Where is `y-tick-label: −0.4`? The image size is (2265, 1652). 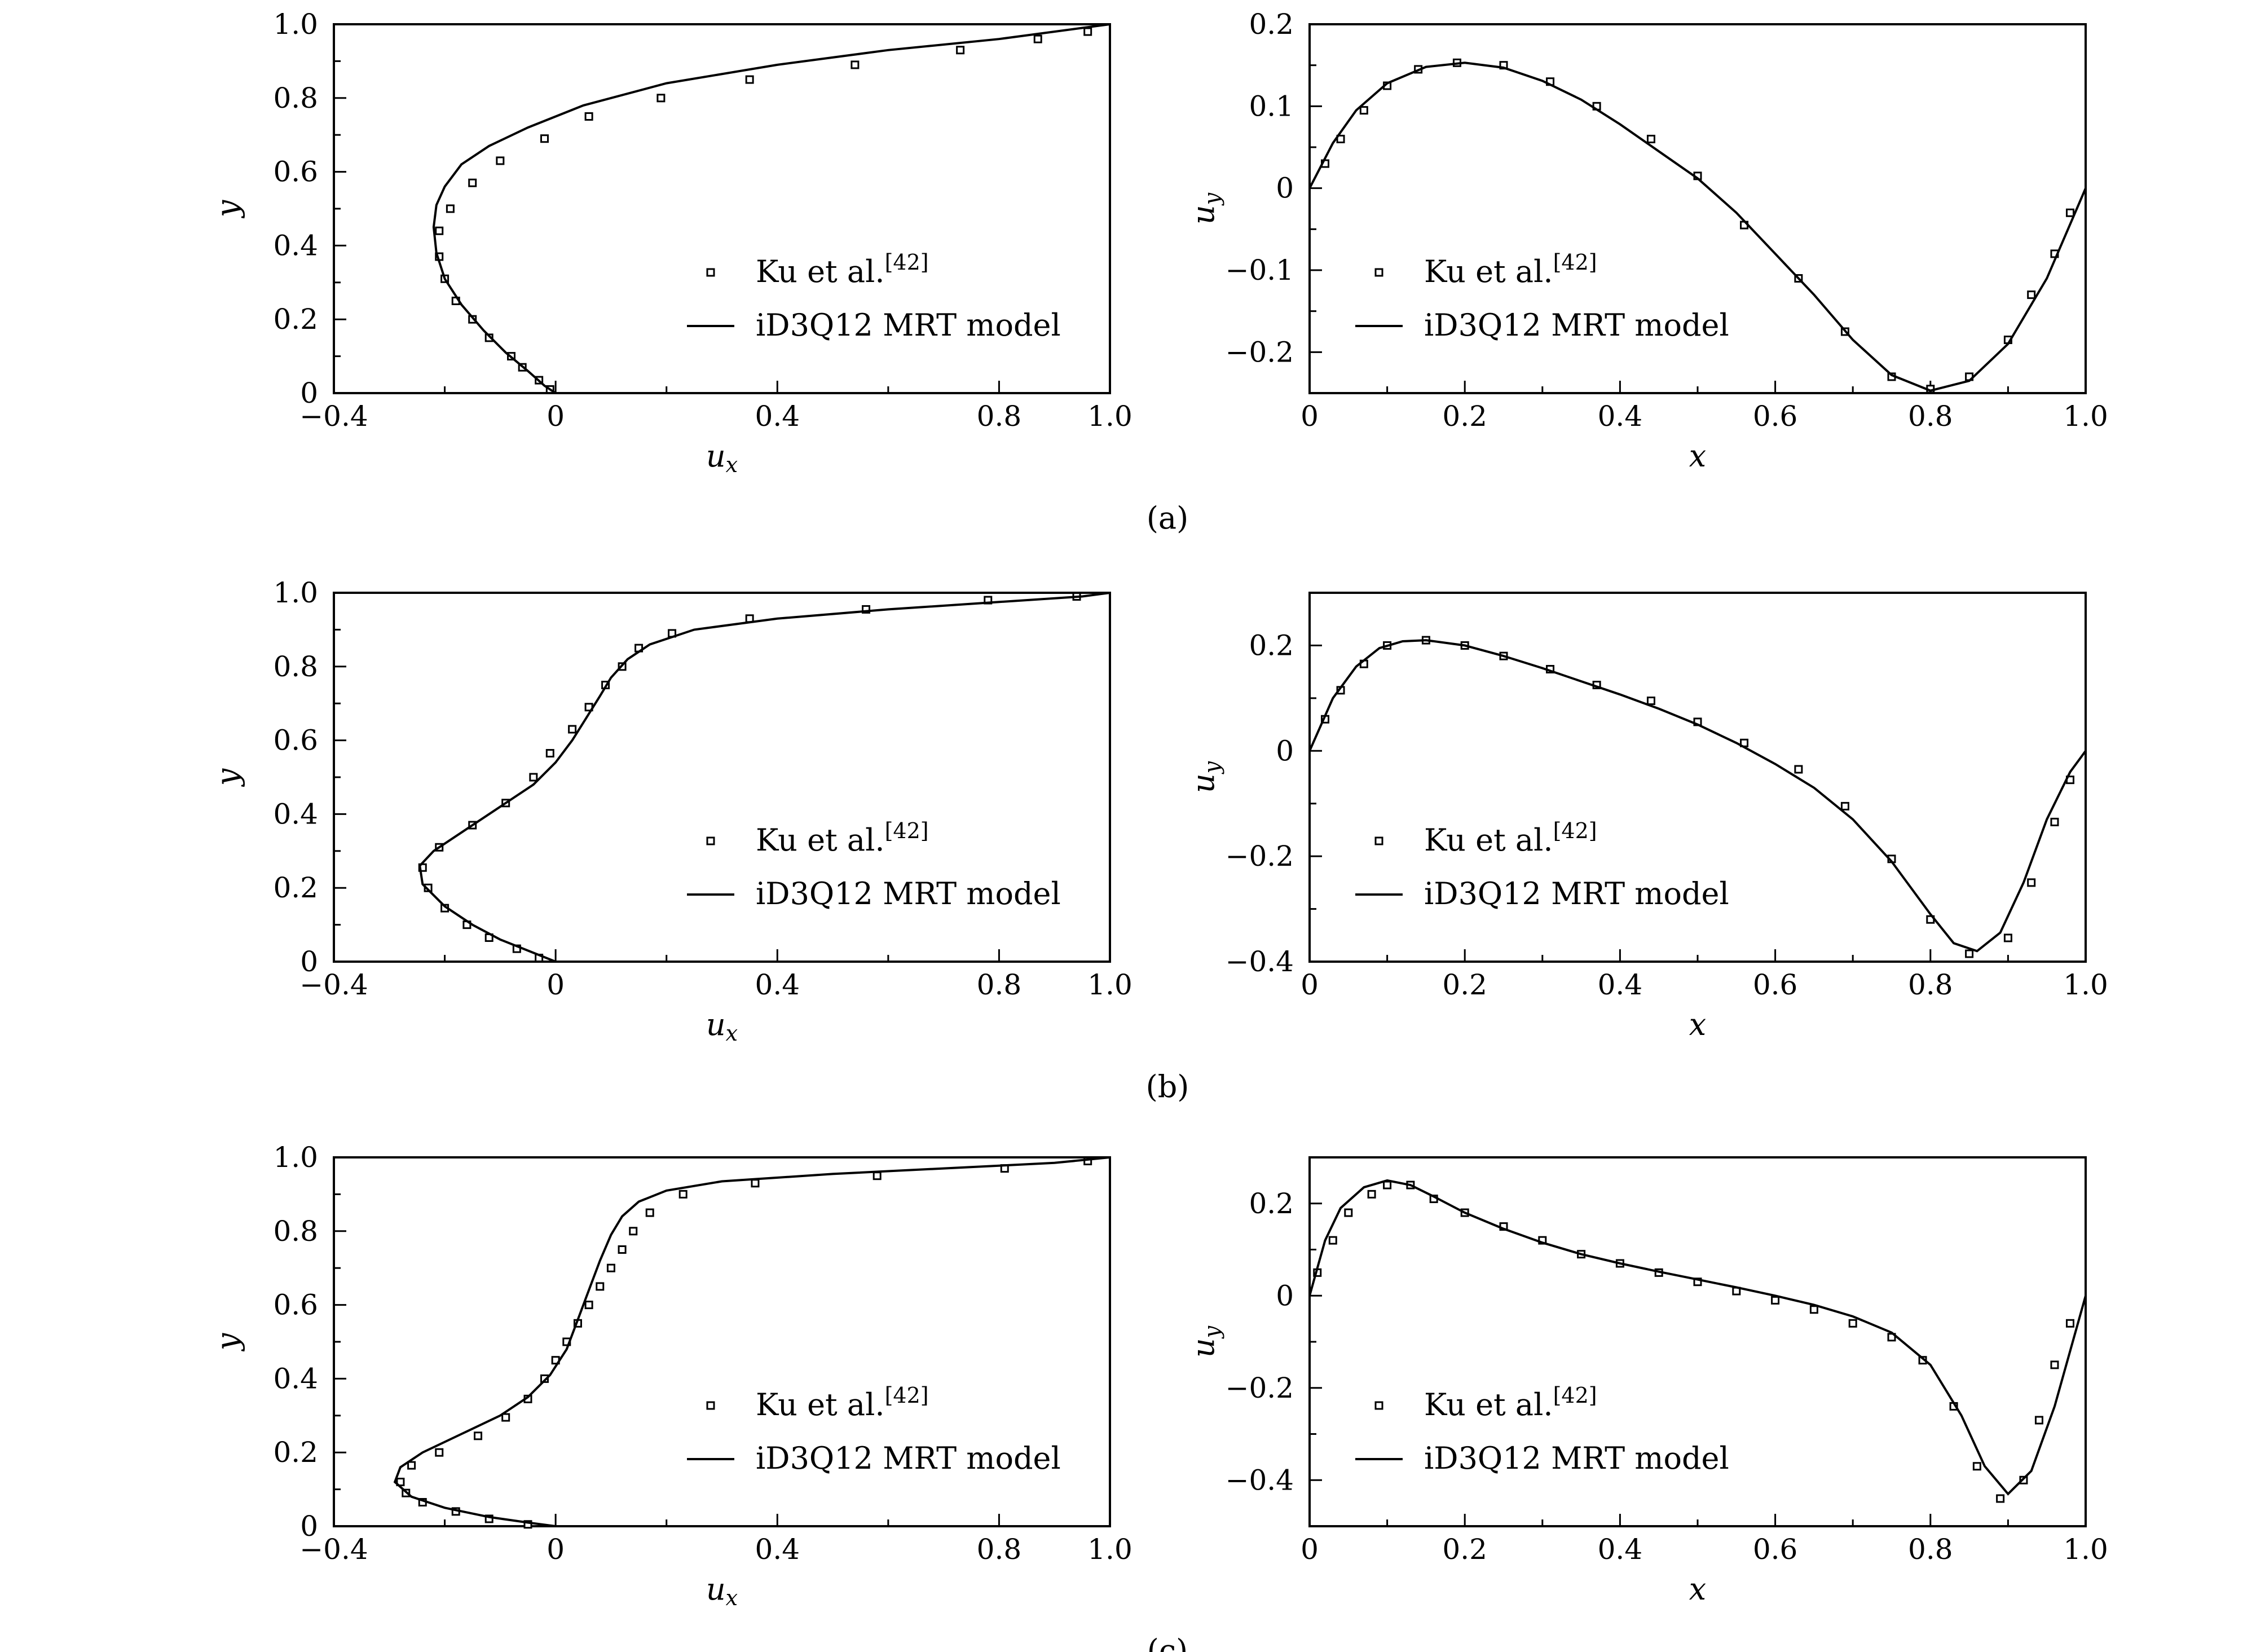 y-tick-label: −0.4 is located at coordinates (1260, 1480).